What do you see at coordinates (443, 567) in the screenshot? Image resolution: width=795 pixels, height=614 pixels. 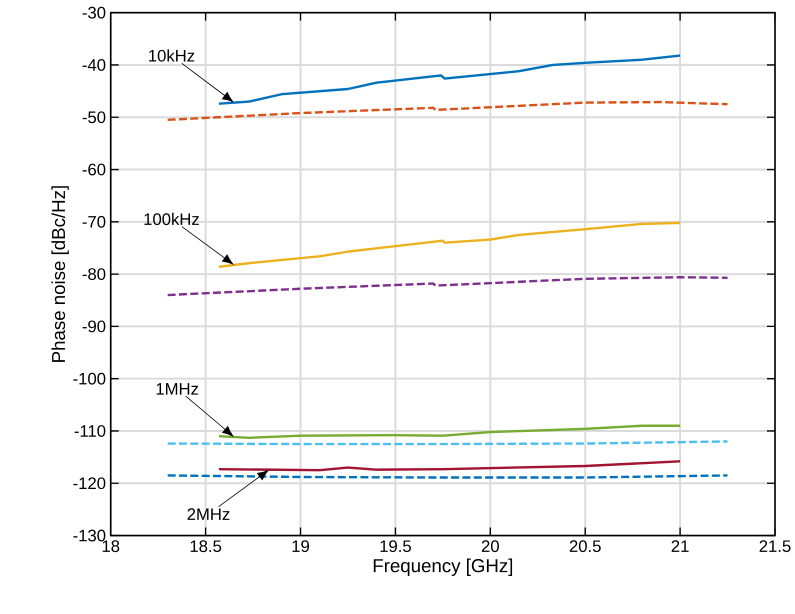 I see `x-axis-title: Frequency [GHz]` at bounding box center [443, 567].